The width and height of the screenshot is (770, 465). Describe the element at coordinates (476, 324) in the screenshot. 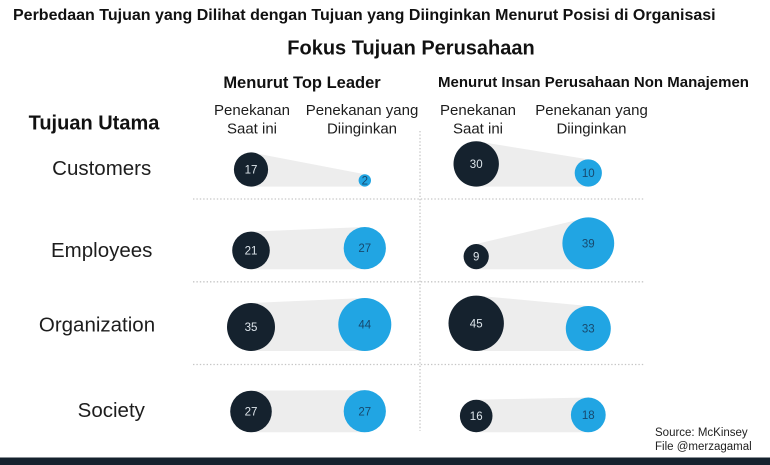

I see `svg-text: 45` at that location.